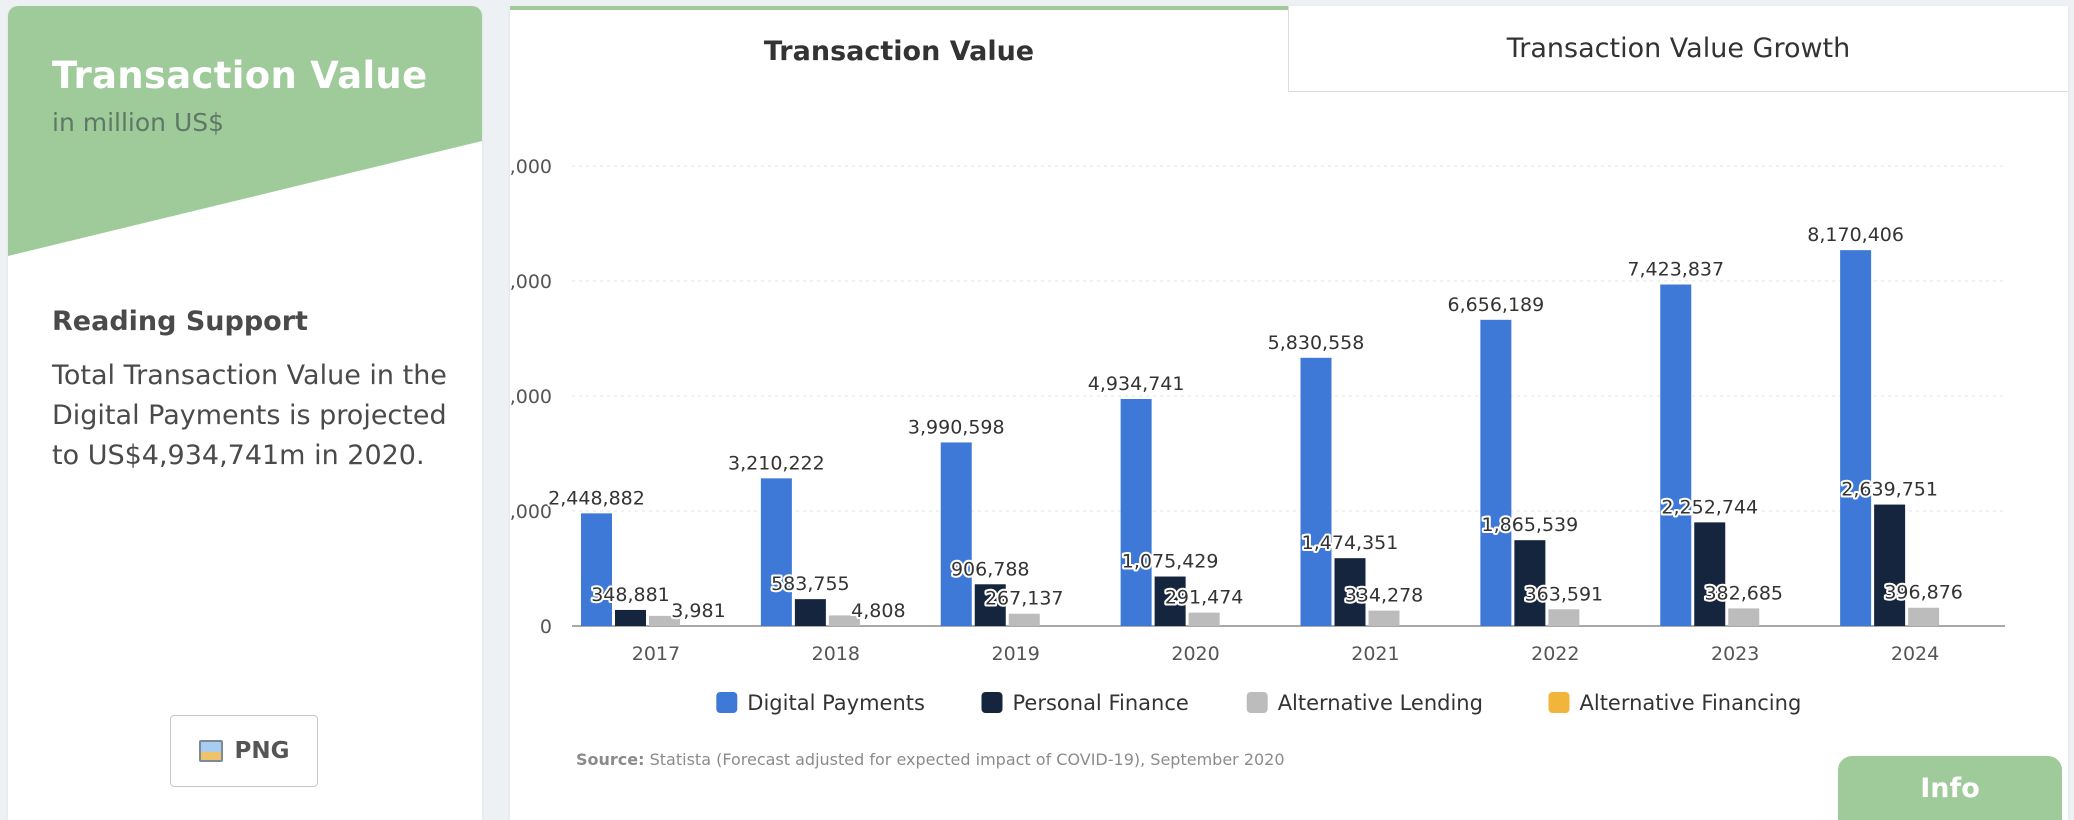 Image resolution: width=2074 pixels, height=820 pixels. I want to click on legend-item-label: Alternative Financing, so click(1691, 703).